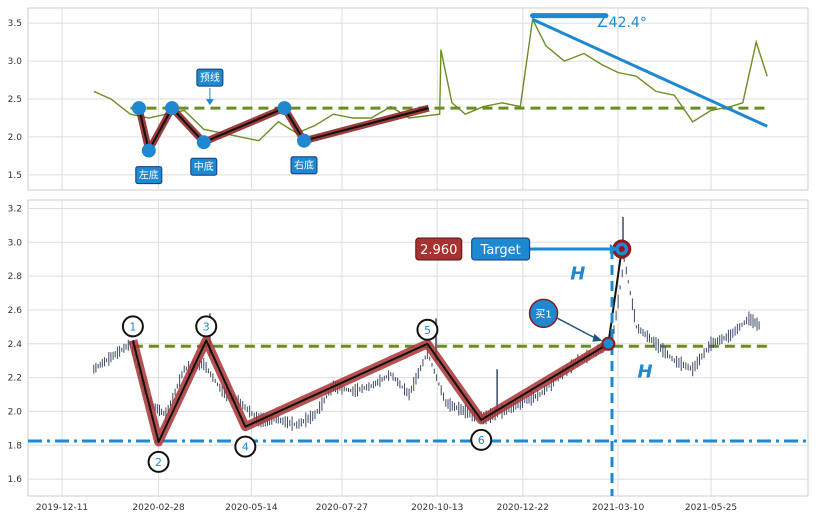 This screenshot has height=520, width=816. I want to click on x-tick-label: 2020-10-13, so click(437, 508).